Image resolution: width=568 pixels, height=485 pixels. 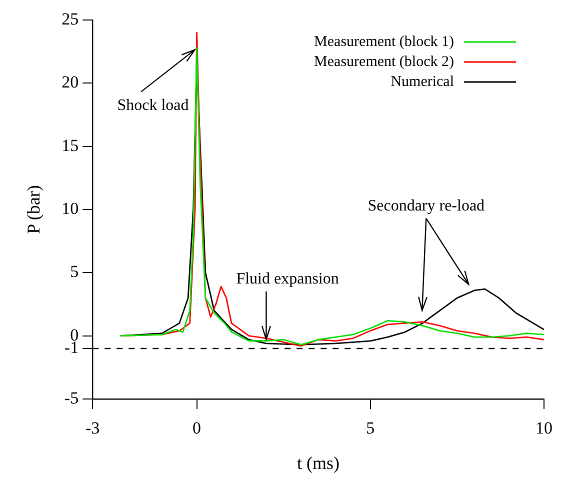 I want to click on y-tick-label: 10, so click(x=70, y=208).